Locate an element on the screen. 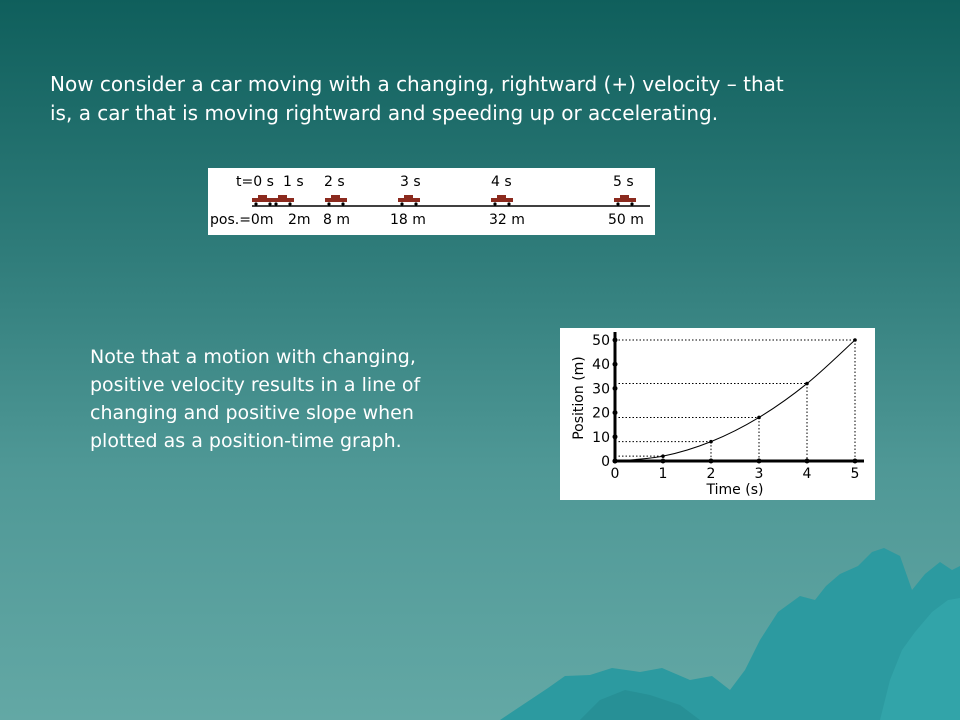 This screenshot has height=720, width=960. position-label-1: 2m is located at coordinates (299, 220).